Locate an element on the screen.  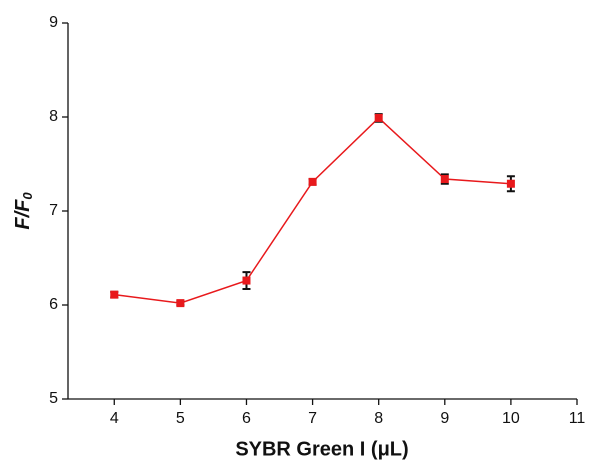
x-tick-label: 4 is located at coordinates (114, 418).